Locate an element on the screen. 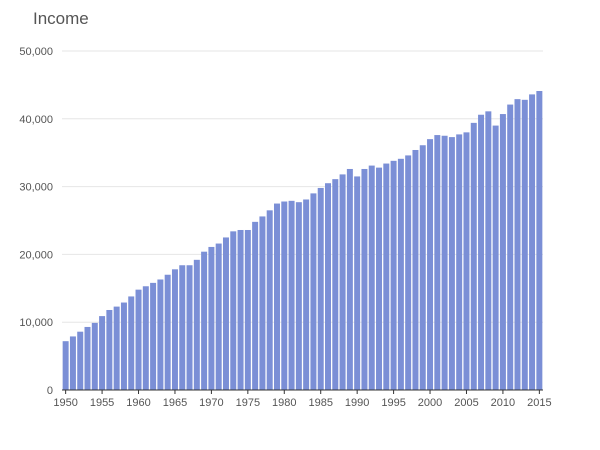 This screenshot has width=600, height=450. bar-1958 is located at coordinates (123, 346).